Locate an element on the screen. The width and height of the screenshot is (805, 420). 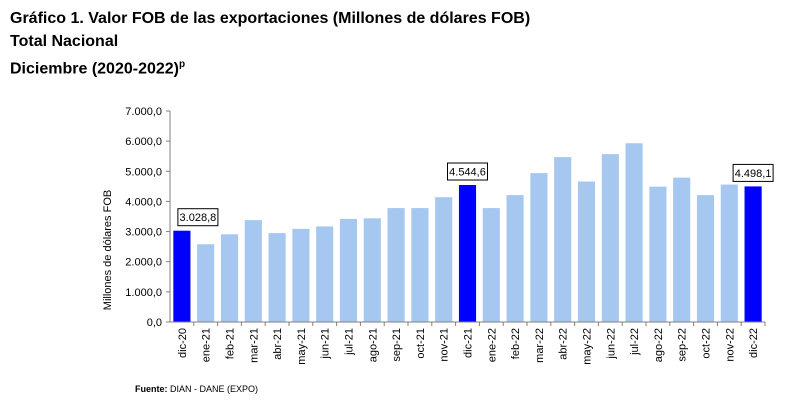
x-tick-label: ene-21 is located at coordinates (207, 345).